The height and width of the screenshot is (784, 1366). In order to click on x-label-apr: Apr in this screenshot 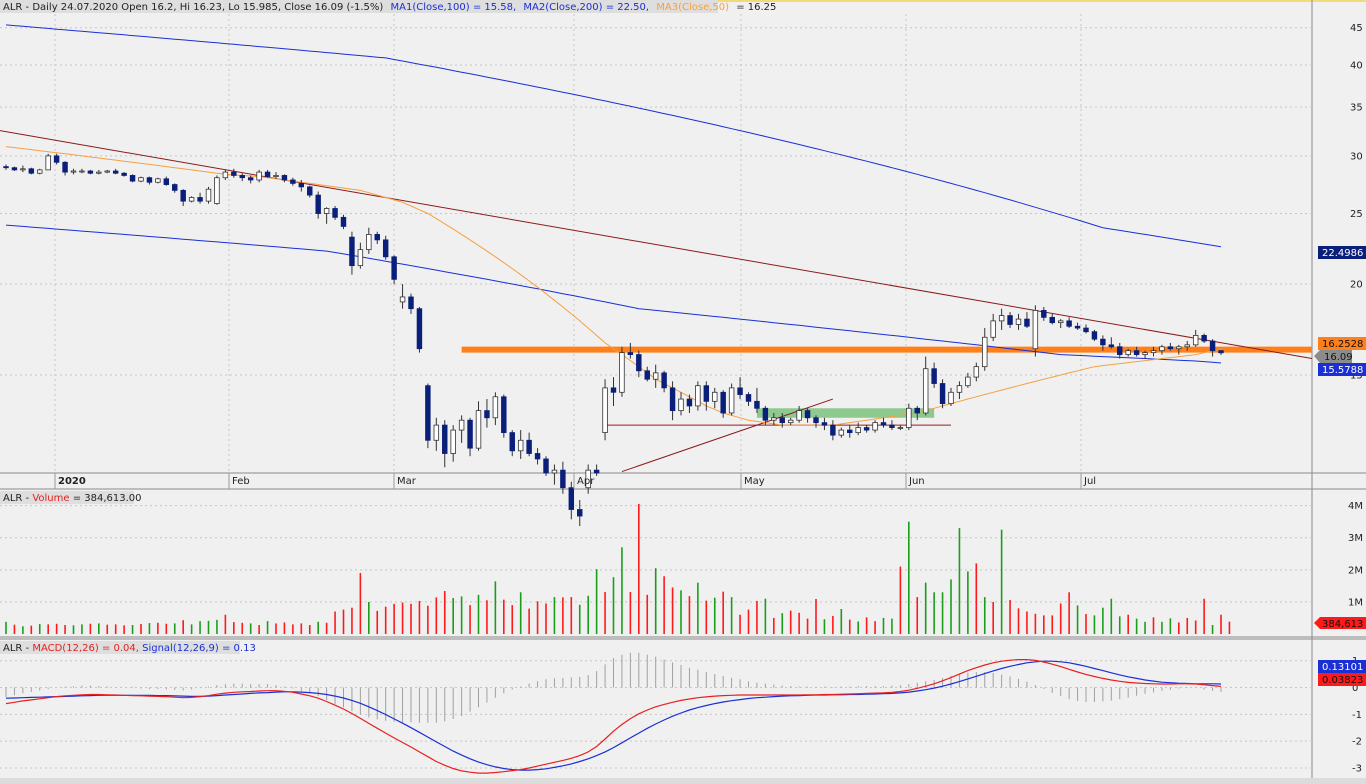, I will do `click(586, 481)`.